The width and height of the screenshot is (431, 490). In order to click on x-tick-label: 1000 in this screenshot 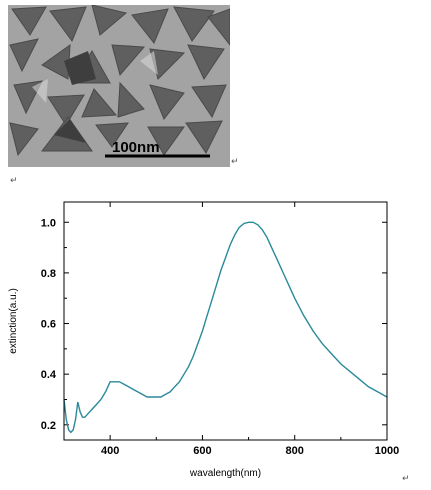, I will do `click(387, 451)`.